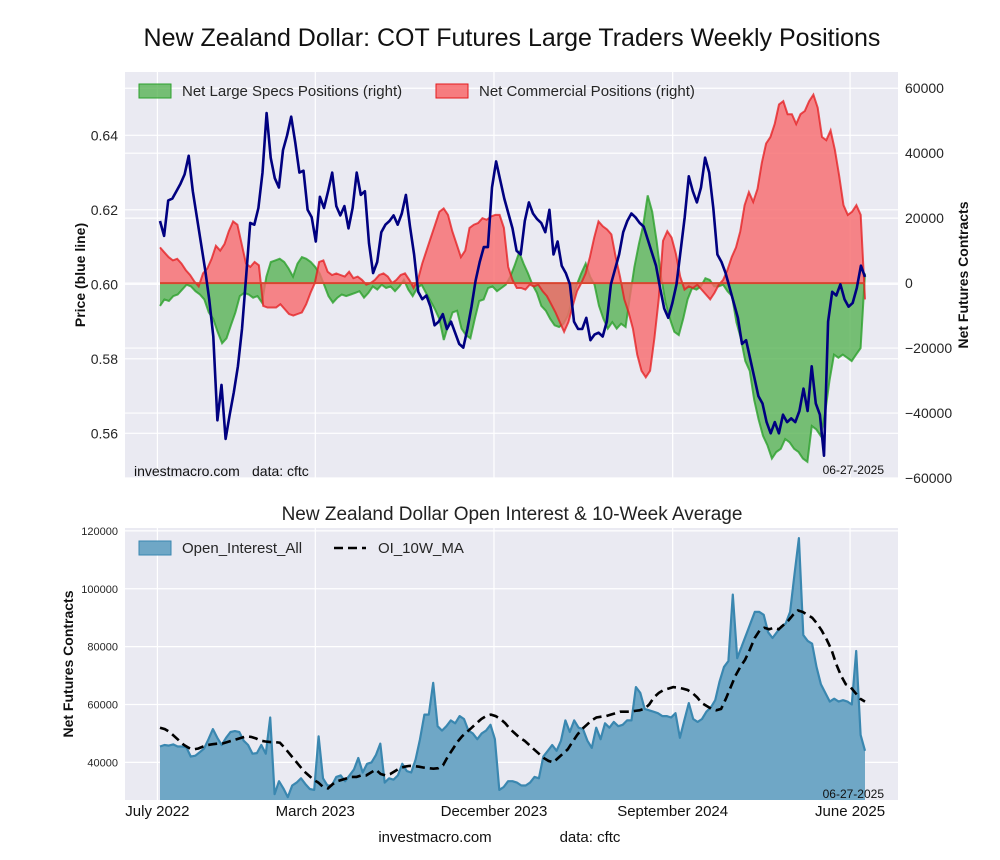 This screenshot has height=860, width=1000. I want to click on x-tick-label: July 2022, so click(157, 811).